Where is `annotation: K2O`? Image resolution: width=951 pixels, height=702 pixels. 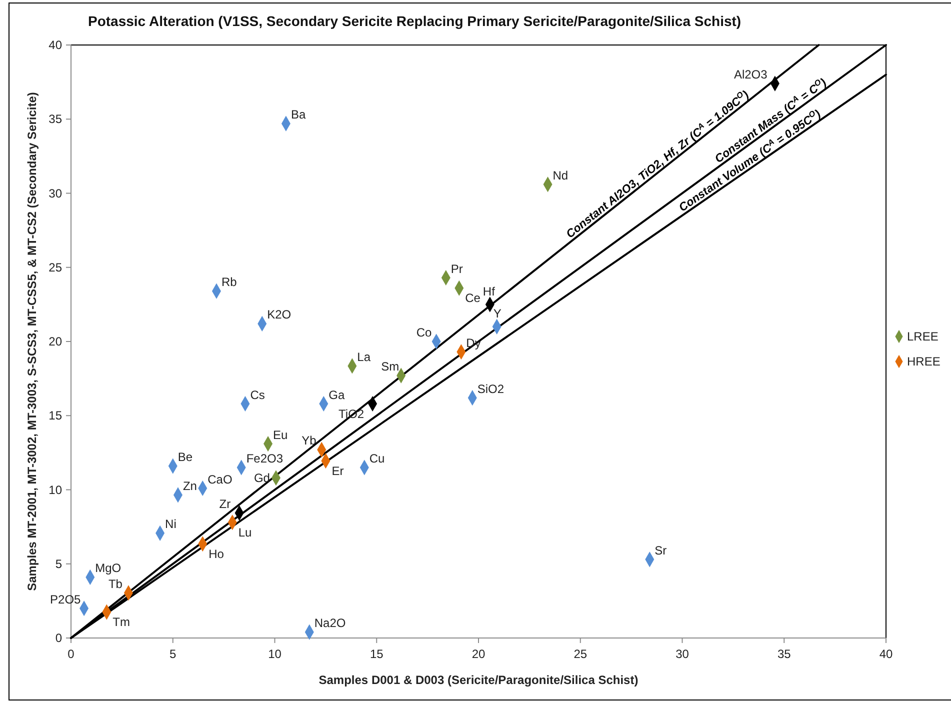
annotation: K2O is located at coordinates (279, 315).